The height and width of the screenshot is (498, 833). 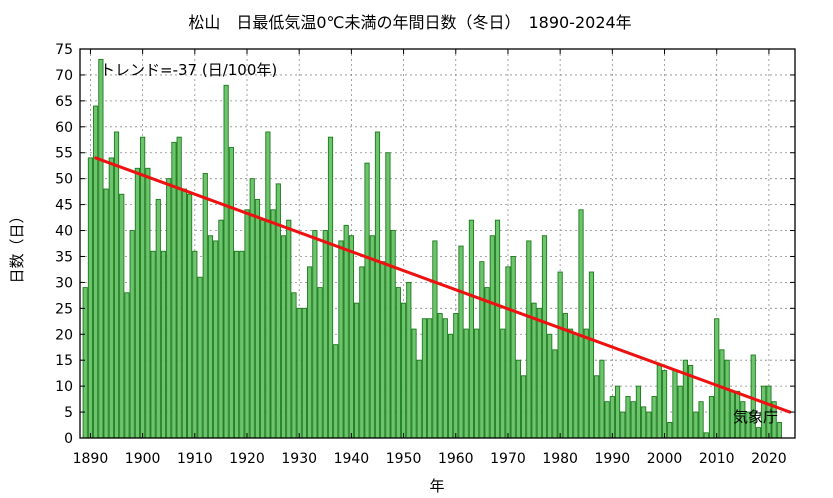 What do you see at coordinates (68, 439) in the screenshot?
I see `y-tick-label: 0` at bounding box center [68, 439].